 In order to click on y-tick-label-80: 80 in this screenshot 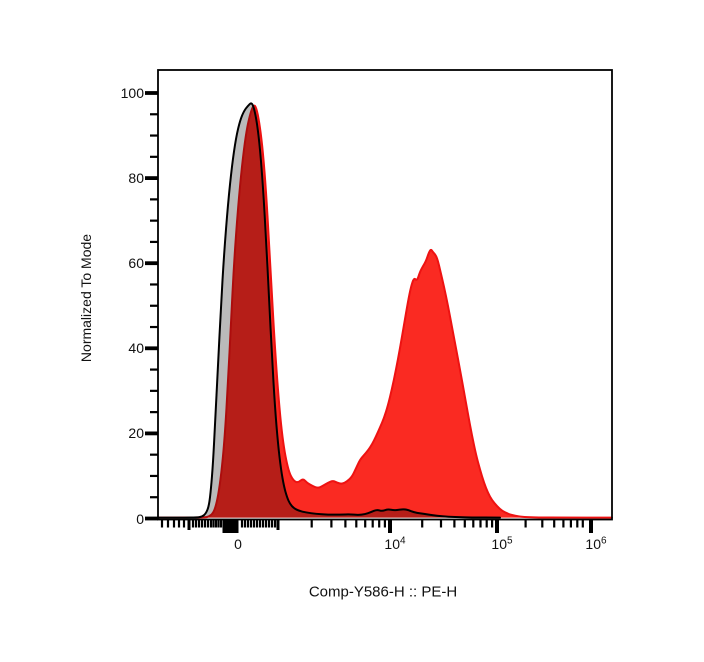, I will do `click(136, 178)`.